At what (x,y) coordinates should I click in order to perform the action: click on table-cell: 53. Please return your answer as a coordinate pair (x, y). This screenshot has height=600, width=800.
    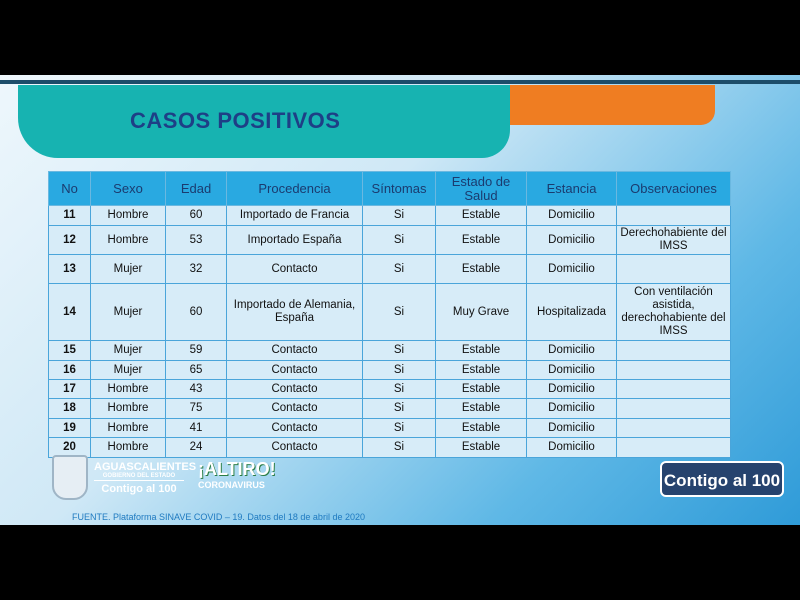
    Looking at the image, I should click on (196, 240).